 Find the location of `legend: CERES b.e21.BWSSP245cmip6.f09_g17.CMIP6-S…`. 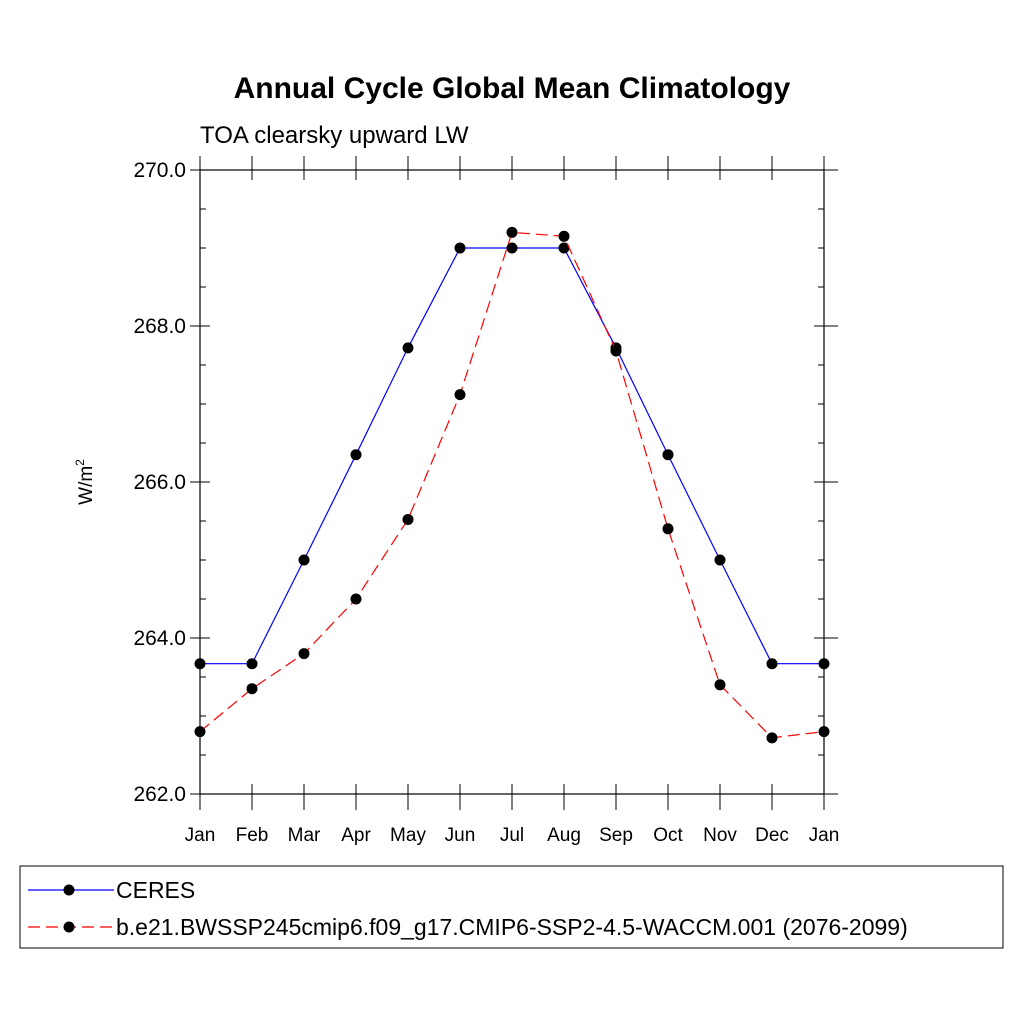

legend: CERES b.e21.BWSSP245cmip6.f09_g17.CMIP6-S… is located at coordinates (511, 907).